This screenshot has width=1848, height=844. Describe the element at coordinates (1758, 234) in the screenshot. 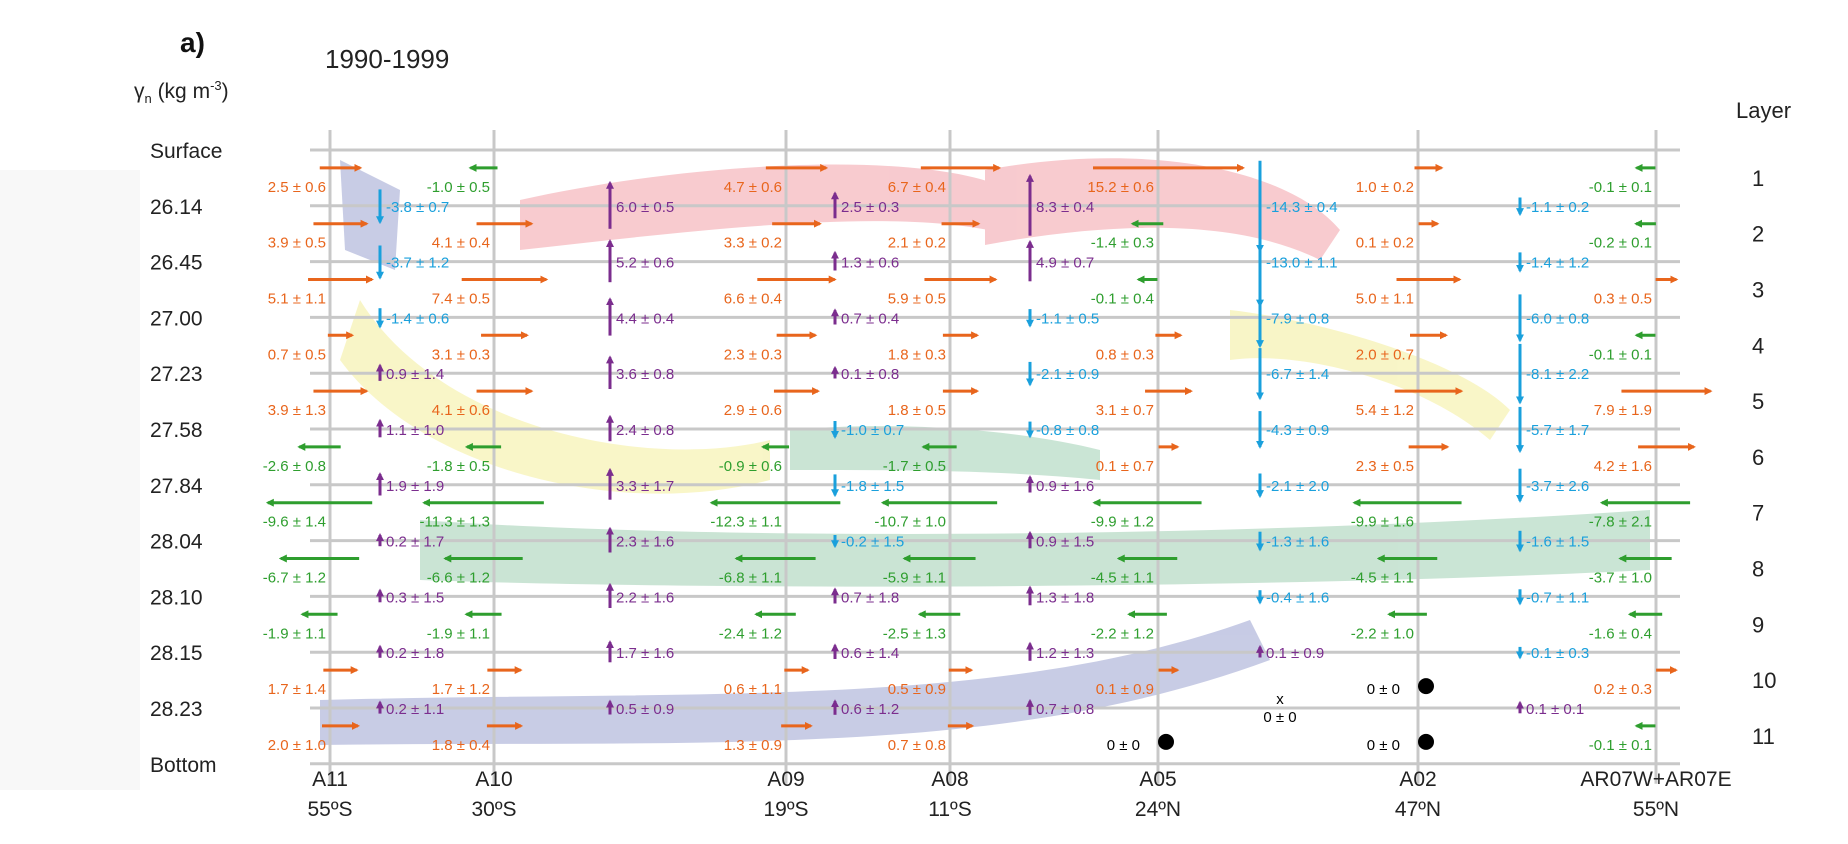

I see `layer-number: 2` at that location.